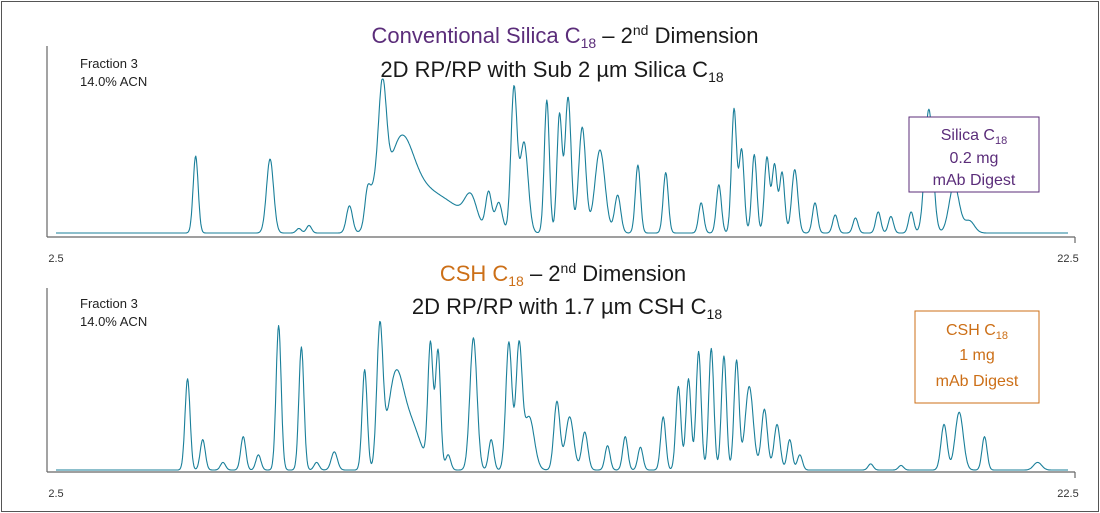 This screenshot has width=1100, height=513. I want to click on bottom-title-superscript: nd, so click(569, 268).